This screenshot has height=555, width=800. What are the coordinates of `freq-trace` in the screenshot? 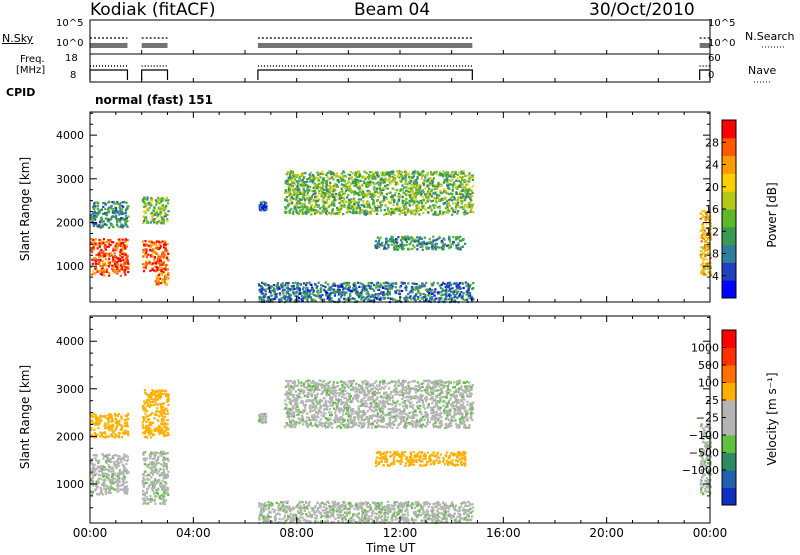 It's located at (155, 75).